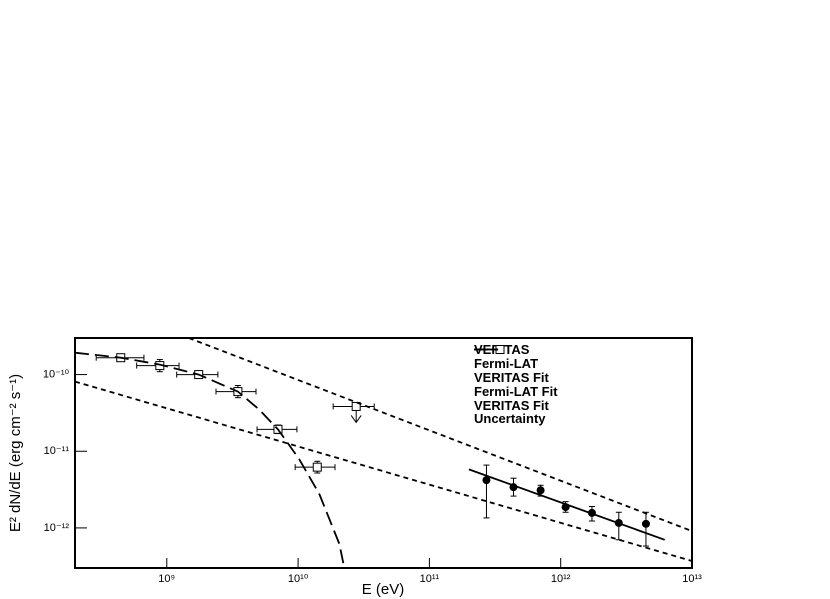  I want to click on legend-entry: VERITAS Fit Uncertainty, so click(579, 387).